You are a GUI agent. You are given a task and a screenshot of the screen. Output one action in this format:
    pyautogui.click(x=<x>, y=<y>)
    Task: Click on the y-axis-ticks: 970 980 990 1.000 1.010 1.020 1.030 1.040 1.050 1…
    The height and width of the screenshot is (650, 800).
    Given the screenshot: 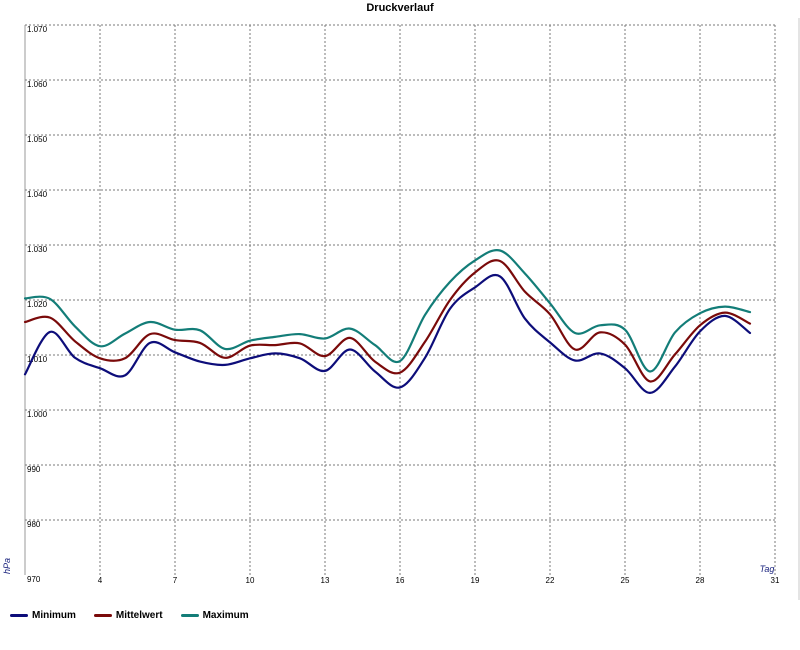 What is the action you would take?
    pyautogui.click(x=37, y=304)
    